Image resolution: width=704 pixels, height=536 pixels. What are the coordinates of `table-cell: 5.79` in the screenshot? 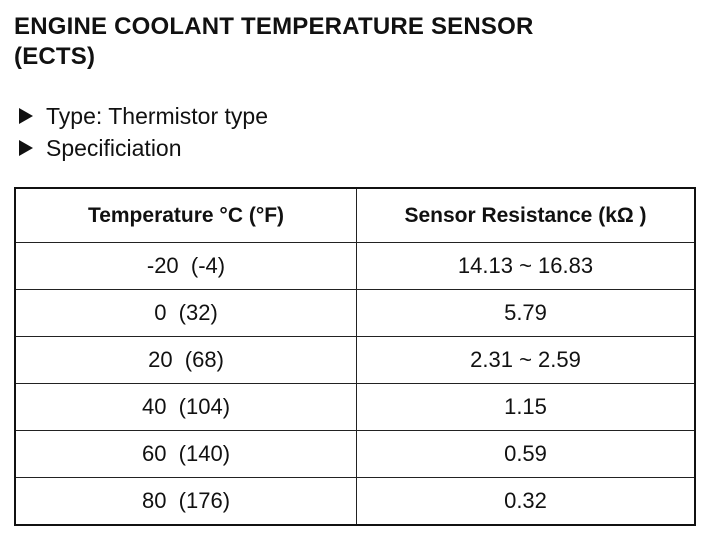 It's located at (526, 313).